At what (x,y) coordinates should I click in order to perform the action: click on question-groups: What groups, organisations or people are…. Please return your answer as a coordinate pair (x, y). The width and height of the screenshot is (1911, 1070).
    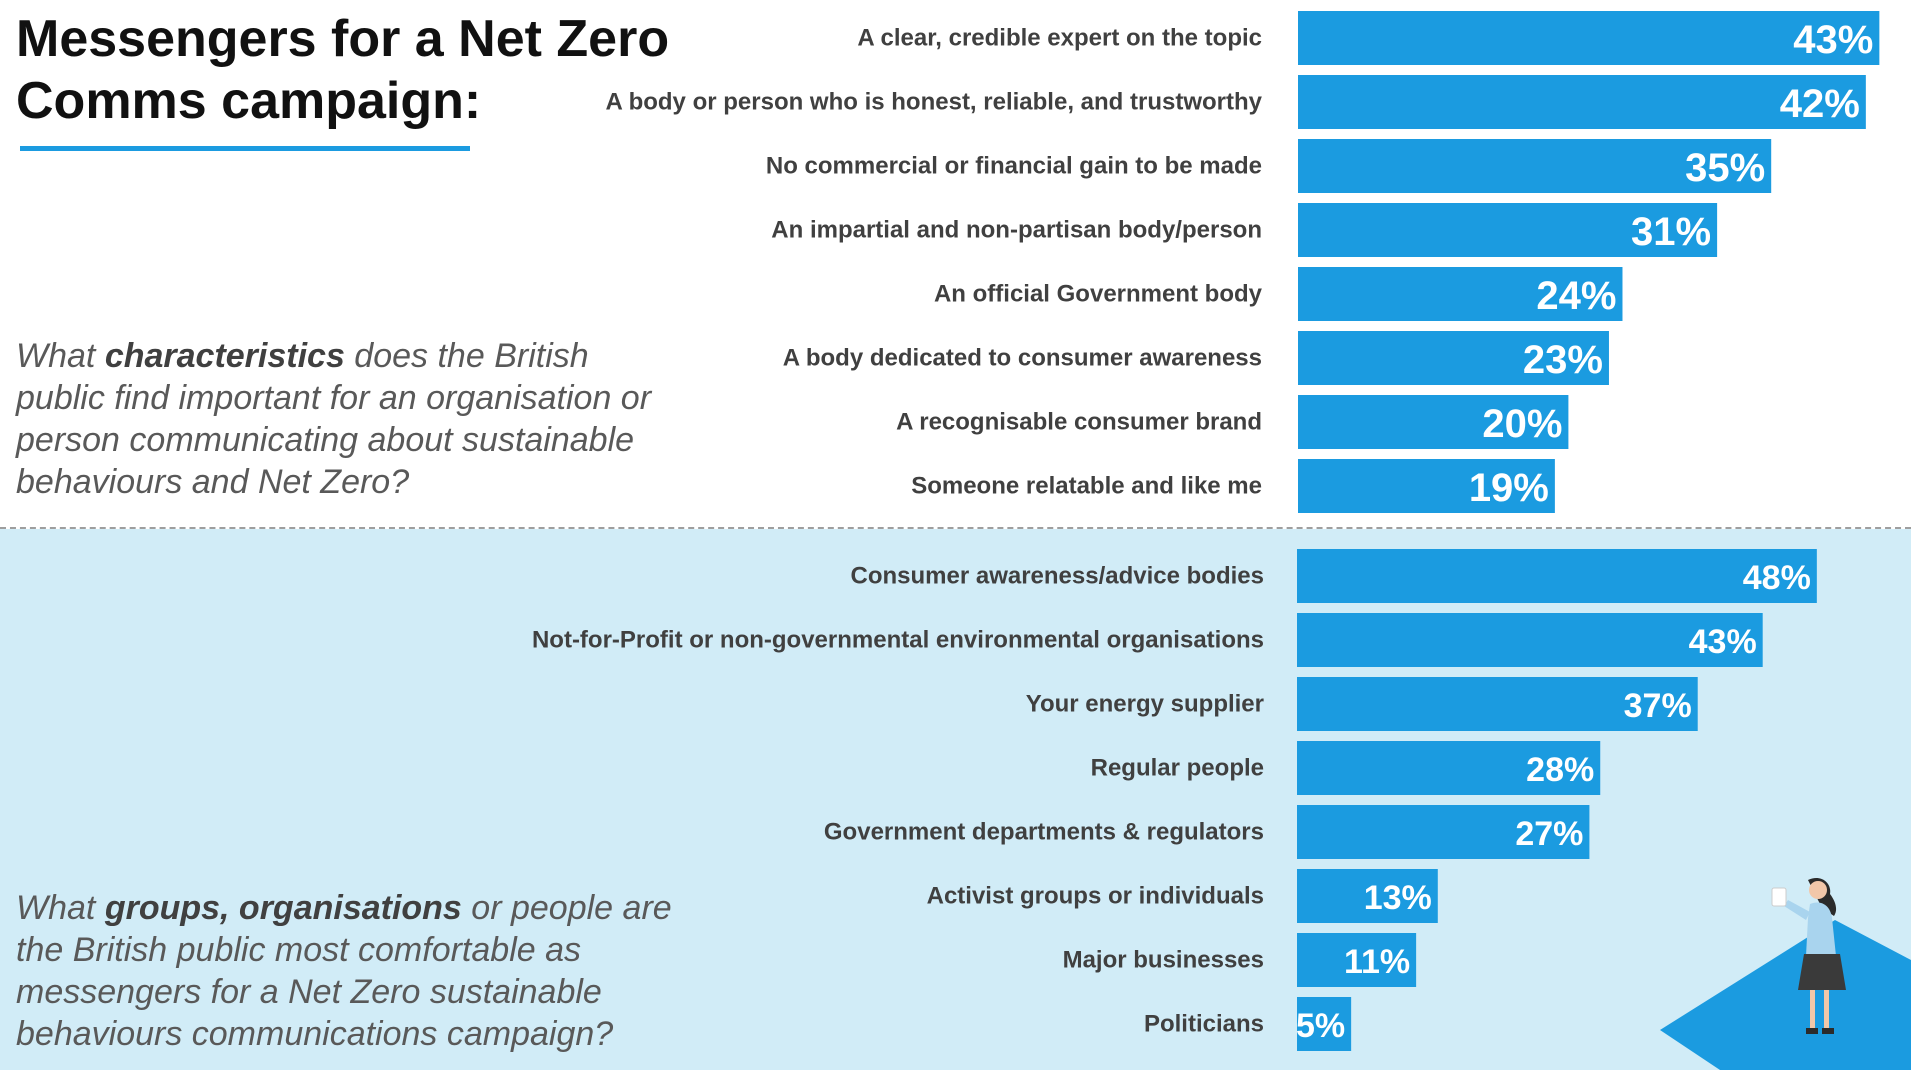
    Looking at the image, I should click on (351, 971).